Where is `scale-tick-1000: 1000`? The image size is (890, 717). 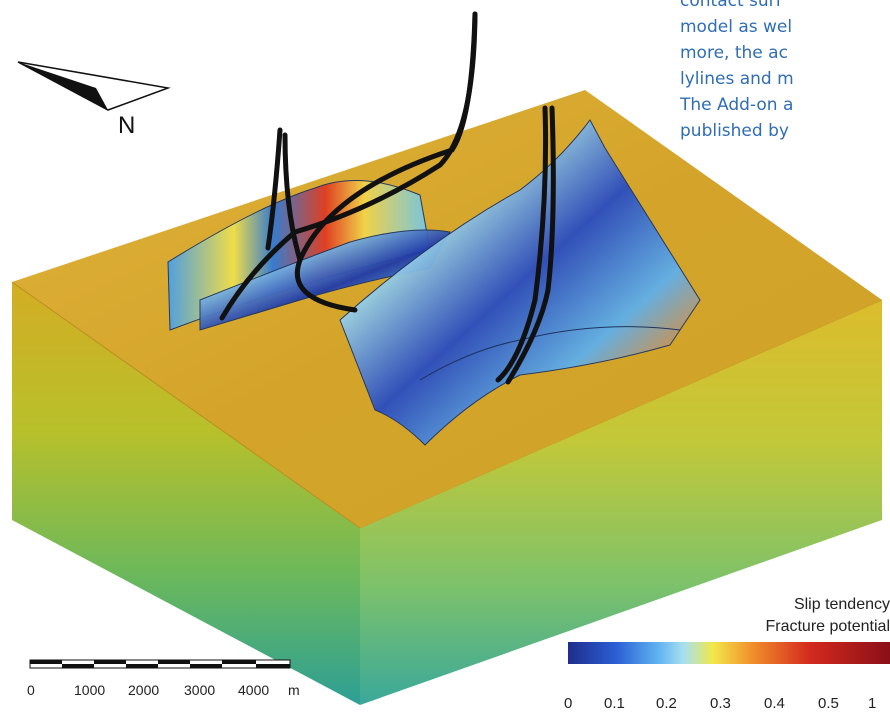 scale-tick-1000: 1000 is located at coordinates (90, 690).